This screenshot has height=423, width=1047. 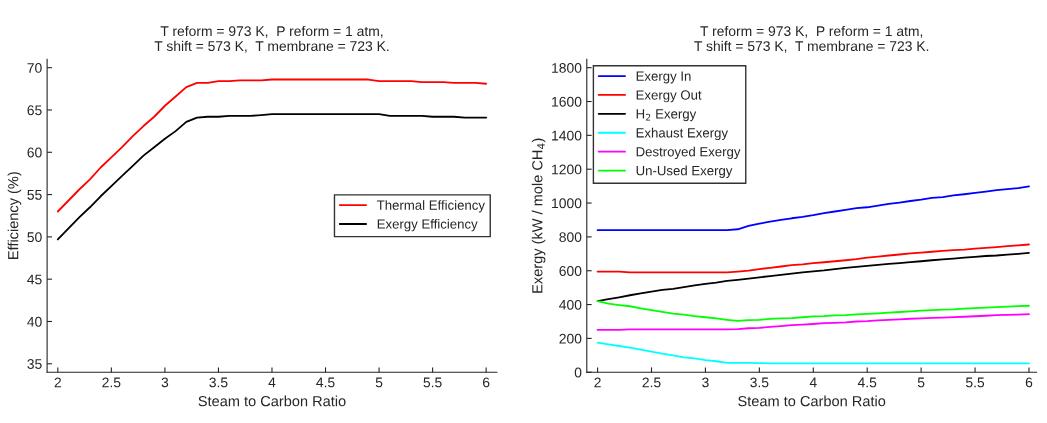 I want to click on y-tick-label: 45, so click(x=34, y=279).